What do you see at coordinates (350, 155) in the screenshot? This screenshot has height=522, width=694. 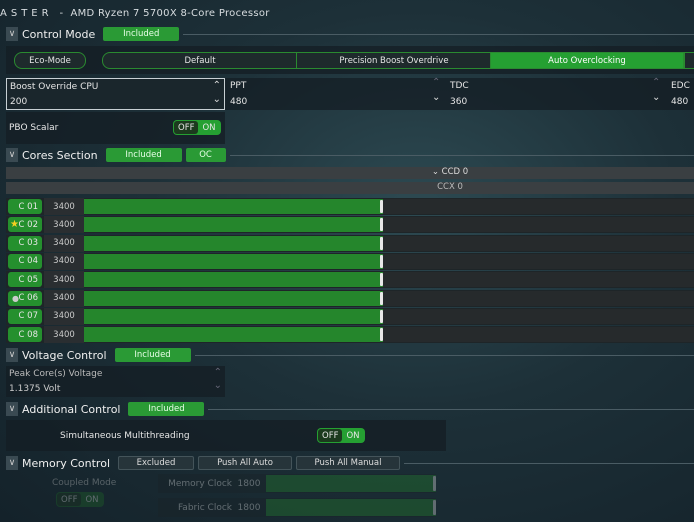 I see `cores-header: ∨ Cores Section Included OC` at bounding box center [350, 155].